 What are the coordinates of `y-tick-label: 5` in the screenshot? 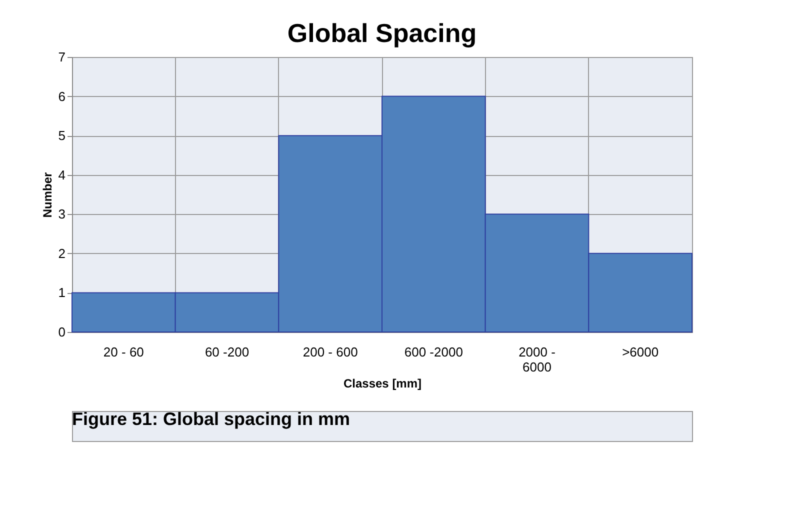 It's located at (62, 136).